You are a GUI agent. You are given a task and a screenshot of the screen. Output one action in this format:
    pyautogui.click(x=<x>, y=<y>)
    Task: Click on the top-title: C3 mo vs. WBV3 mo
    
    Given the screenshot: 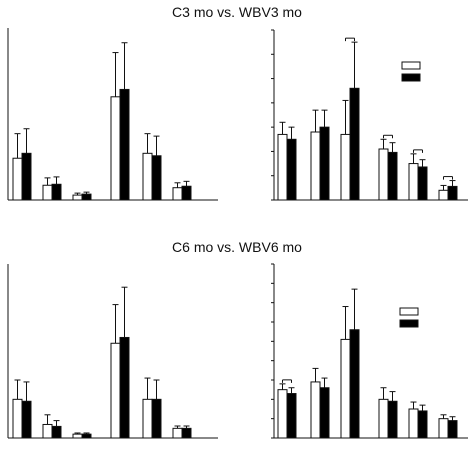 What is the action you would take?
    pyautogui.click(x=237, y=12)
    